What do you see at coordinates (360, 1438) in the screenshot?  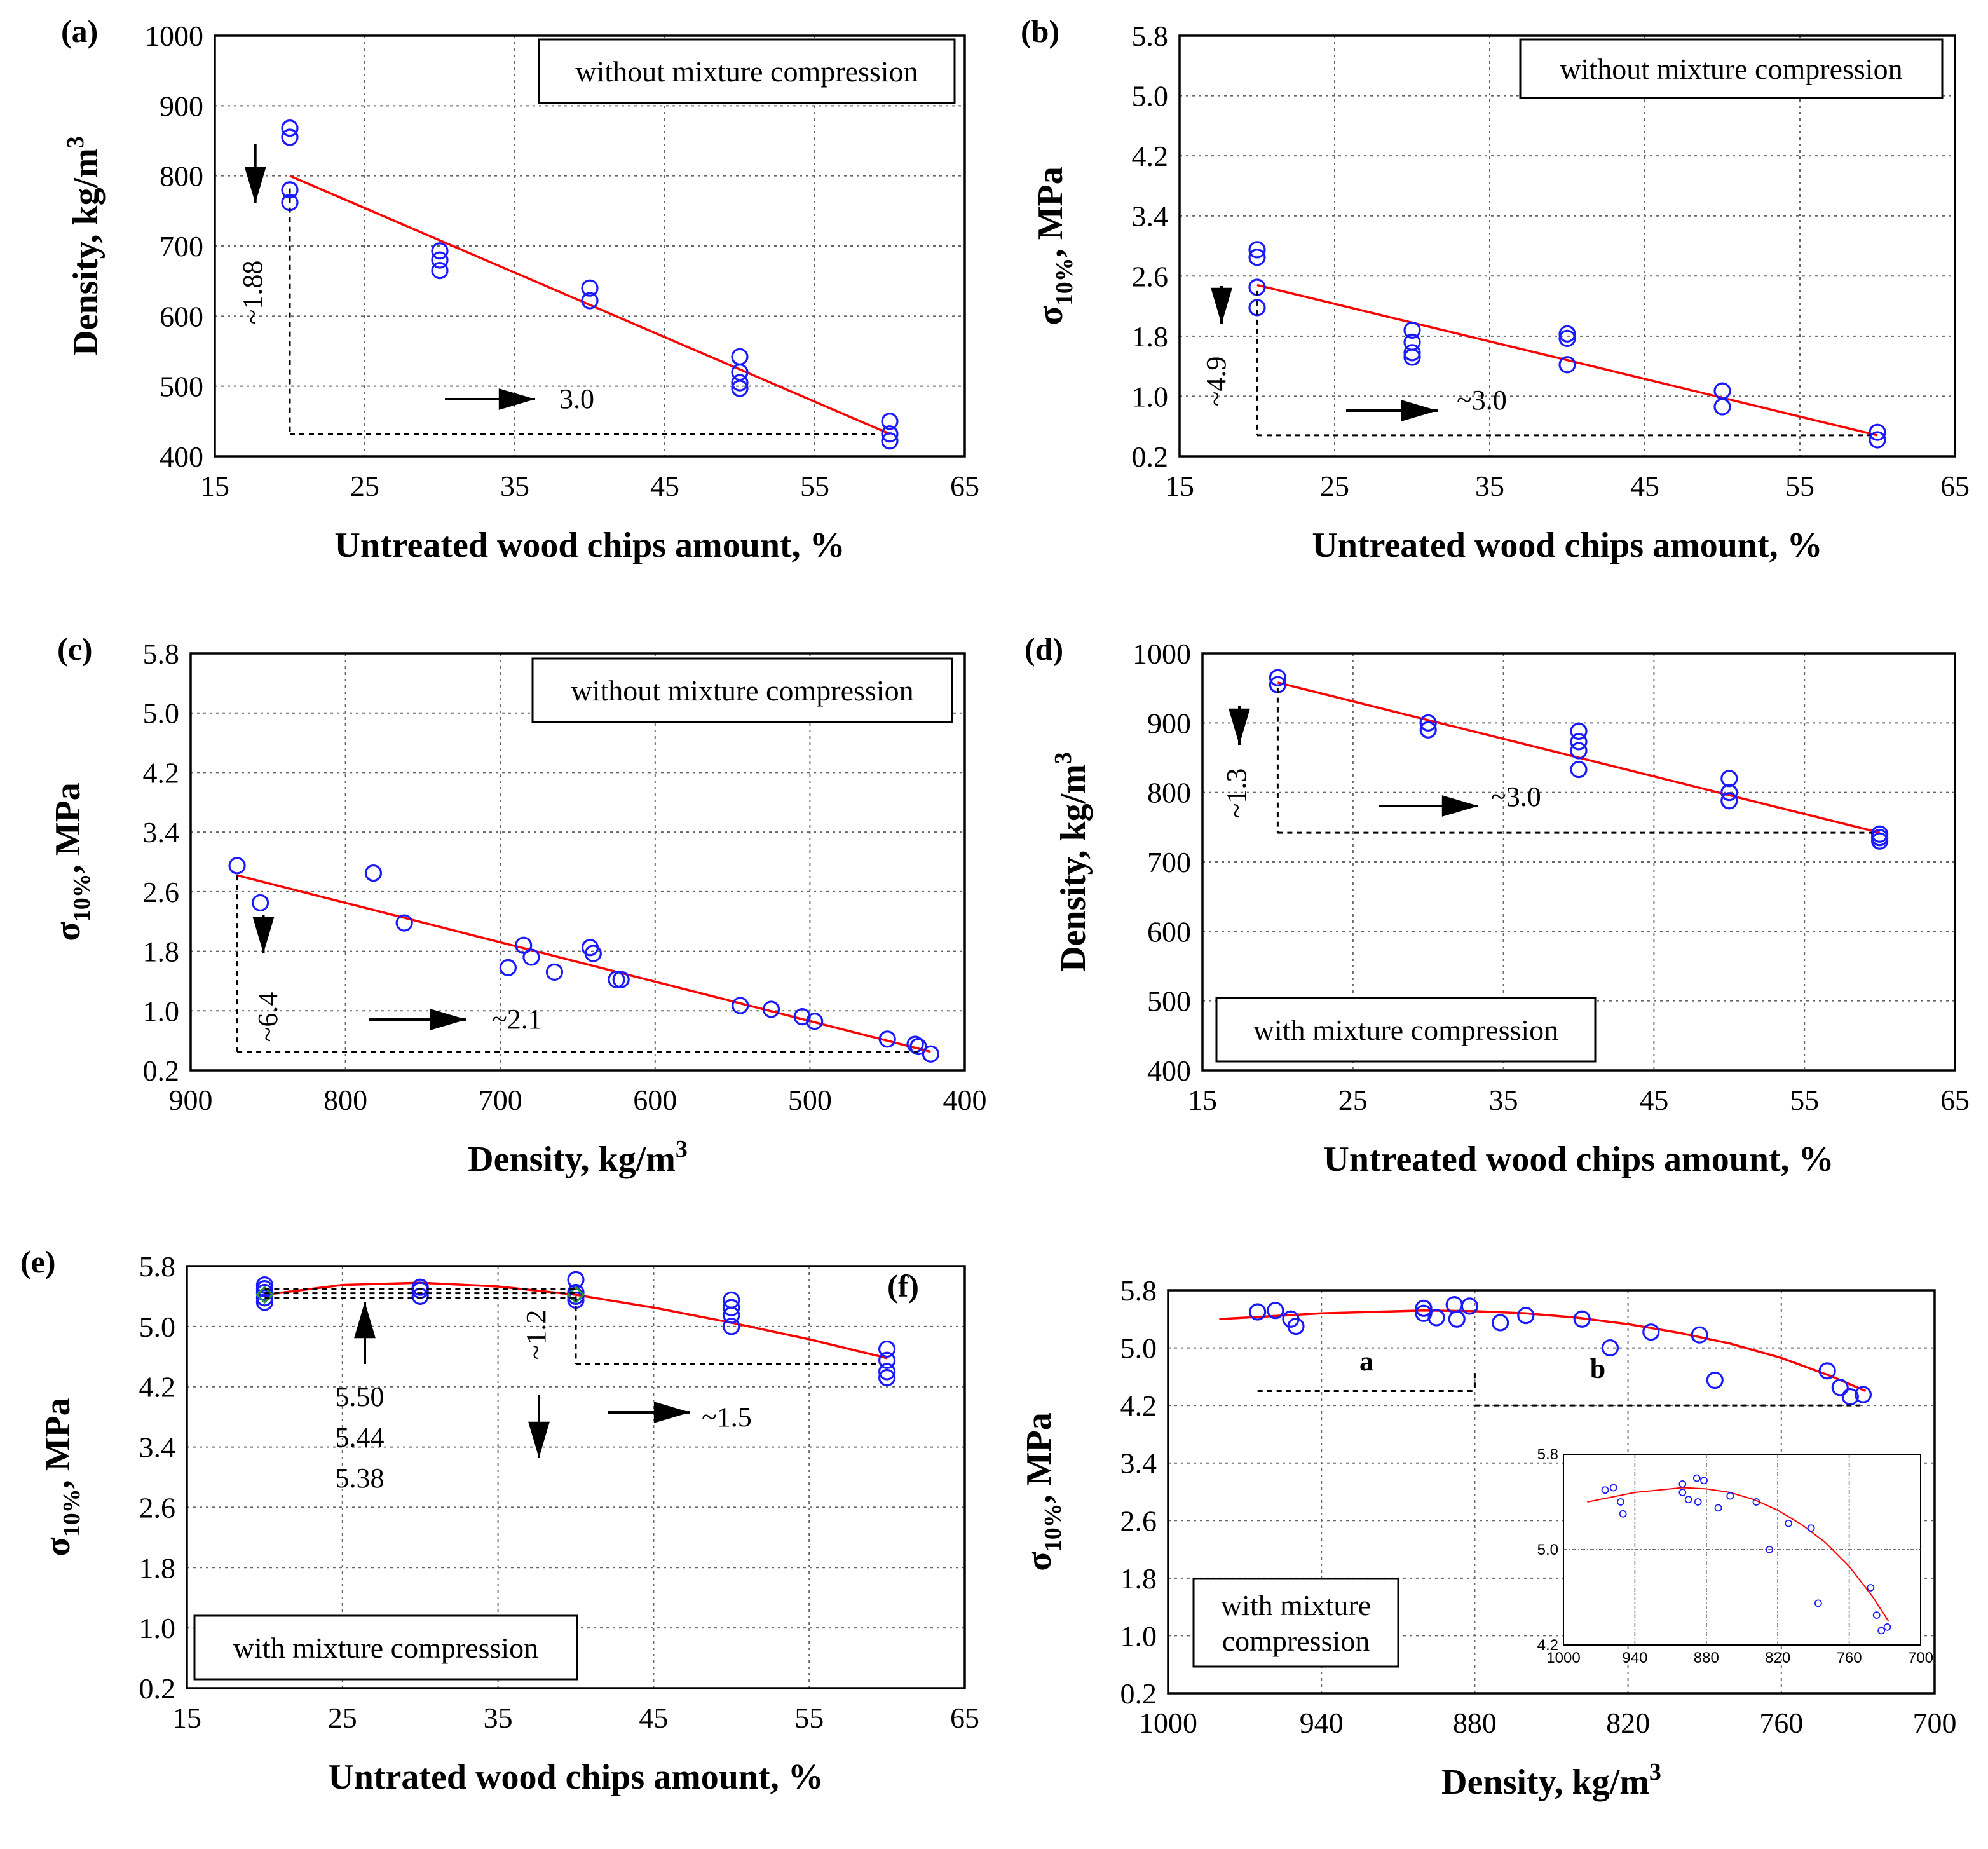 I see `value-label: 5.44` at bounding box center [360, 1438].